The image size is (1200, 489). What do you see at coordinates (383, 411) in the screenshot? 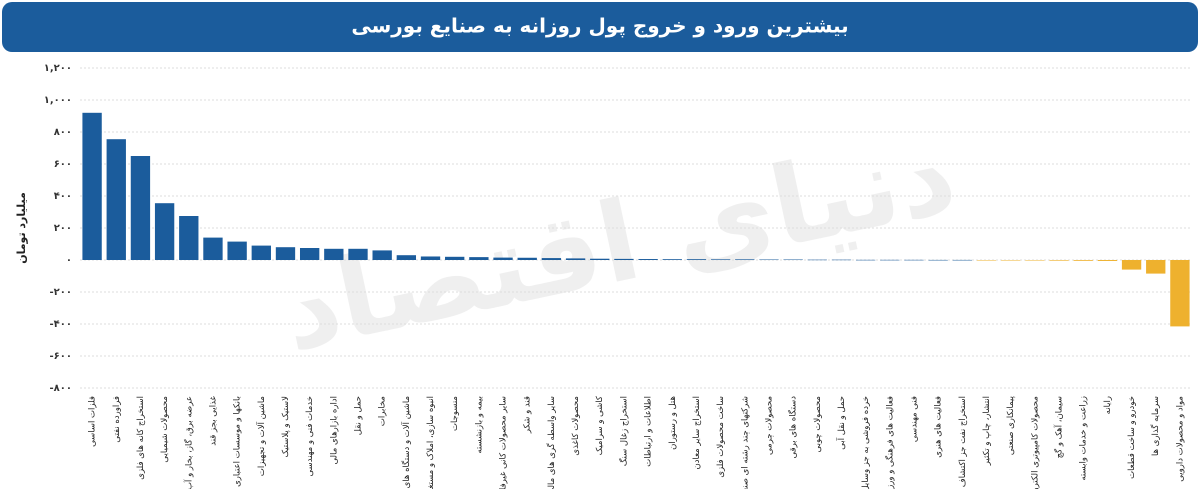
I see `x-tick-label: مخابرات` at bounding box center [383, 411].